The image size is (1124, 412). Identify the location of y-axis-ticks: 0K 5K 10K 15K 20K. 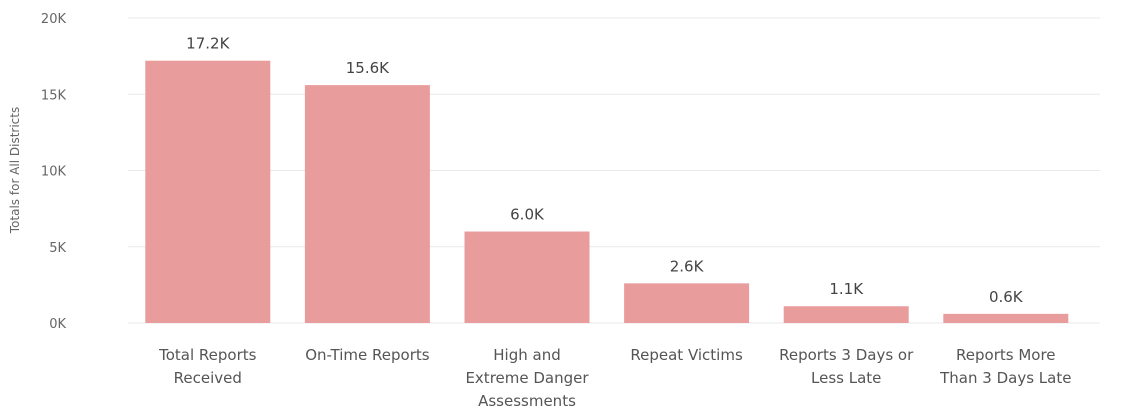
(54, 172).